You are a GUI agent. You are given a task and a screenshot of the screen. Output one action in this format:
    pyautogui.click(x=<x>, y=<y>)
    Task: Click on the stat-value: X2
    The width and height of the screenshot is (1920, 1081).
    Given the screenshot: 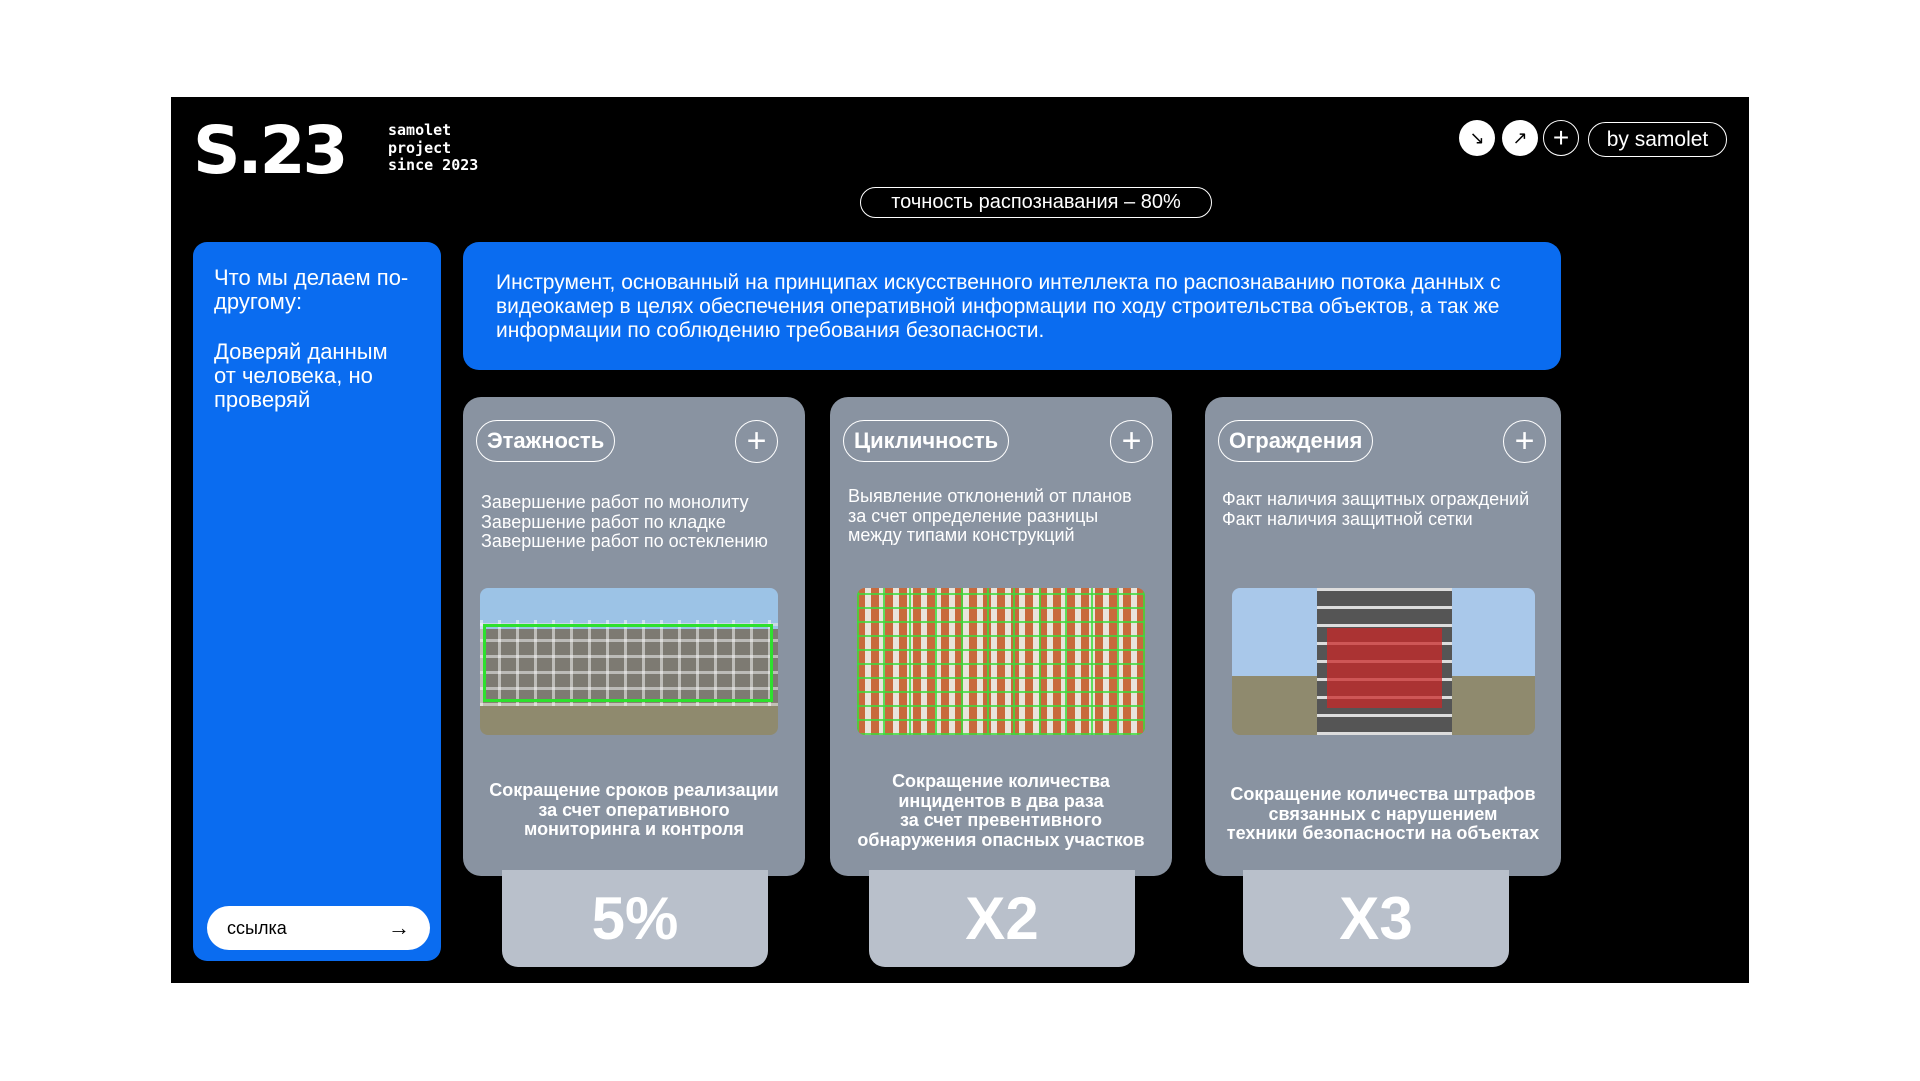 What is the action you would take?
    pyautogui.click(x=1002, y=918)
    